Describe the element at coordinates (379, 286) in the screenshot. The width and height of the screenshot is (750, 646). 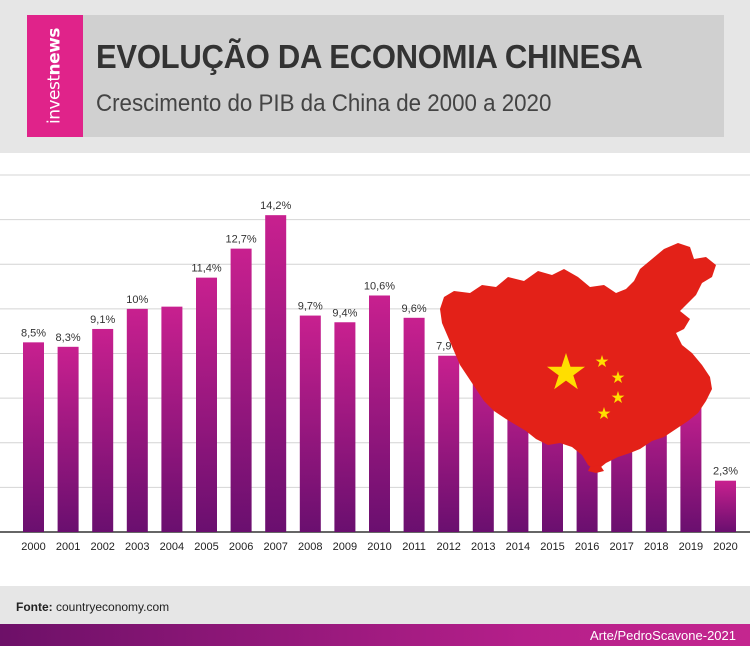
I see `value-label-2010: 10,6%` at that location.